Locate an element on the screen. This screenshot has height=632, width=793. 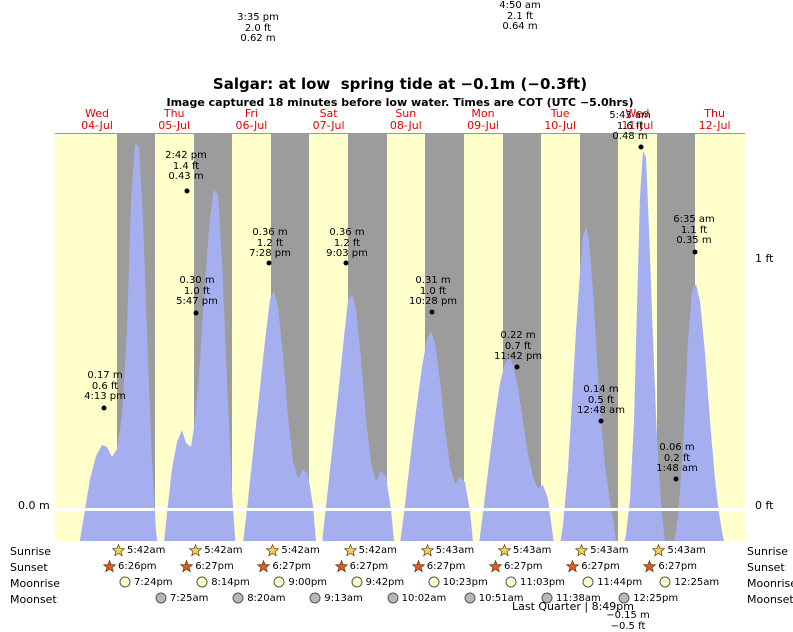
astro-row-label-left: Moonset is located at coordinates (33, 599).